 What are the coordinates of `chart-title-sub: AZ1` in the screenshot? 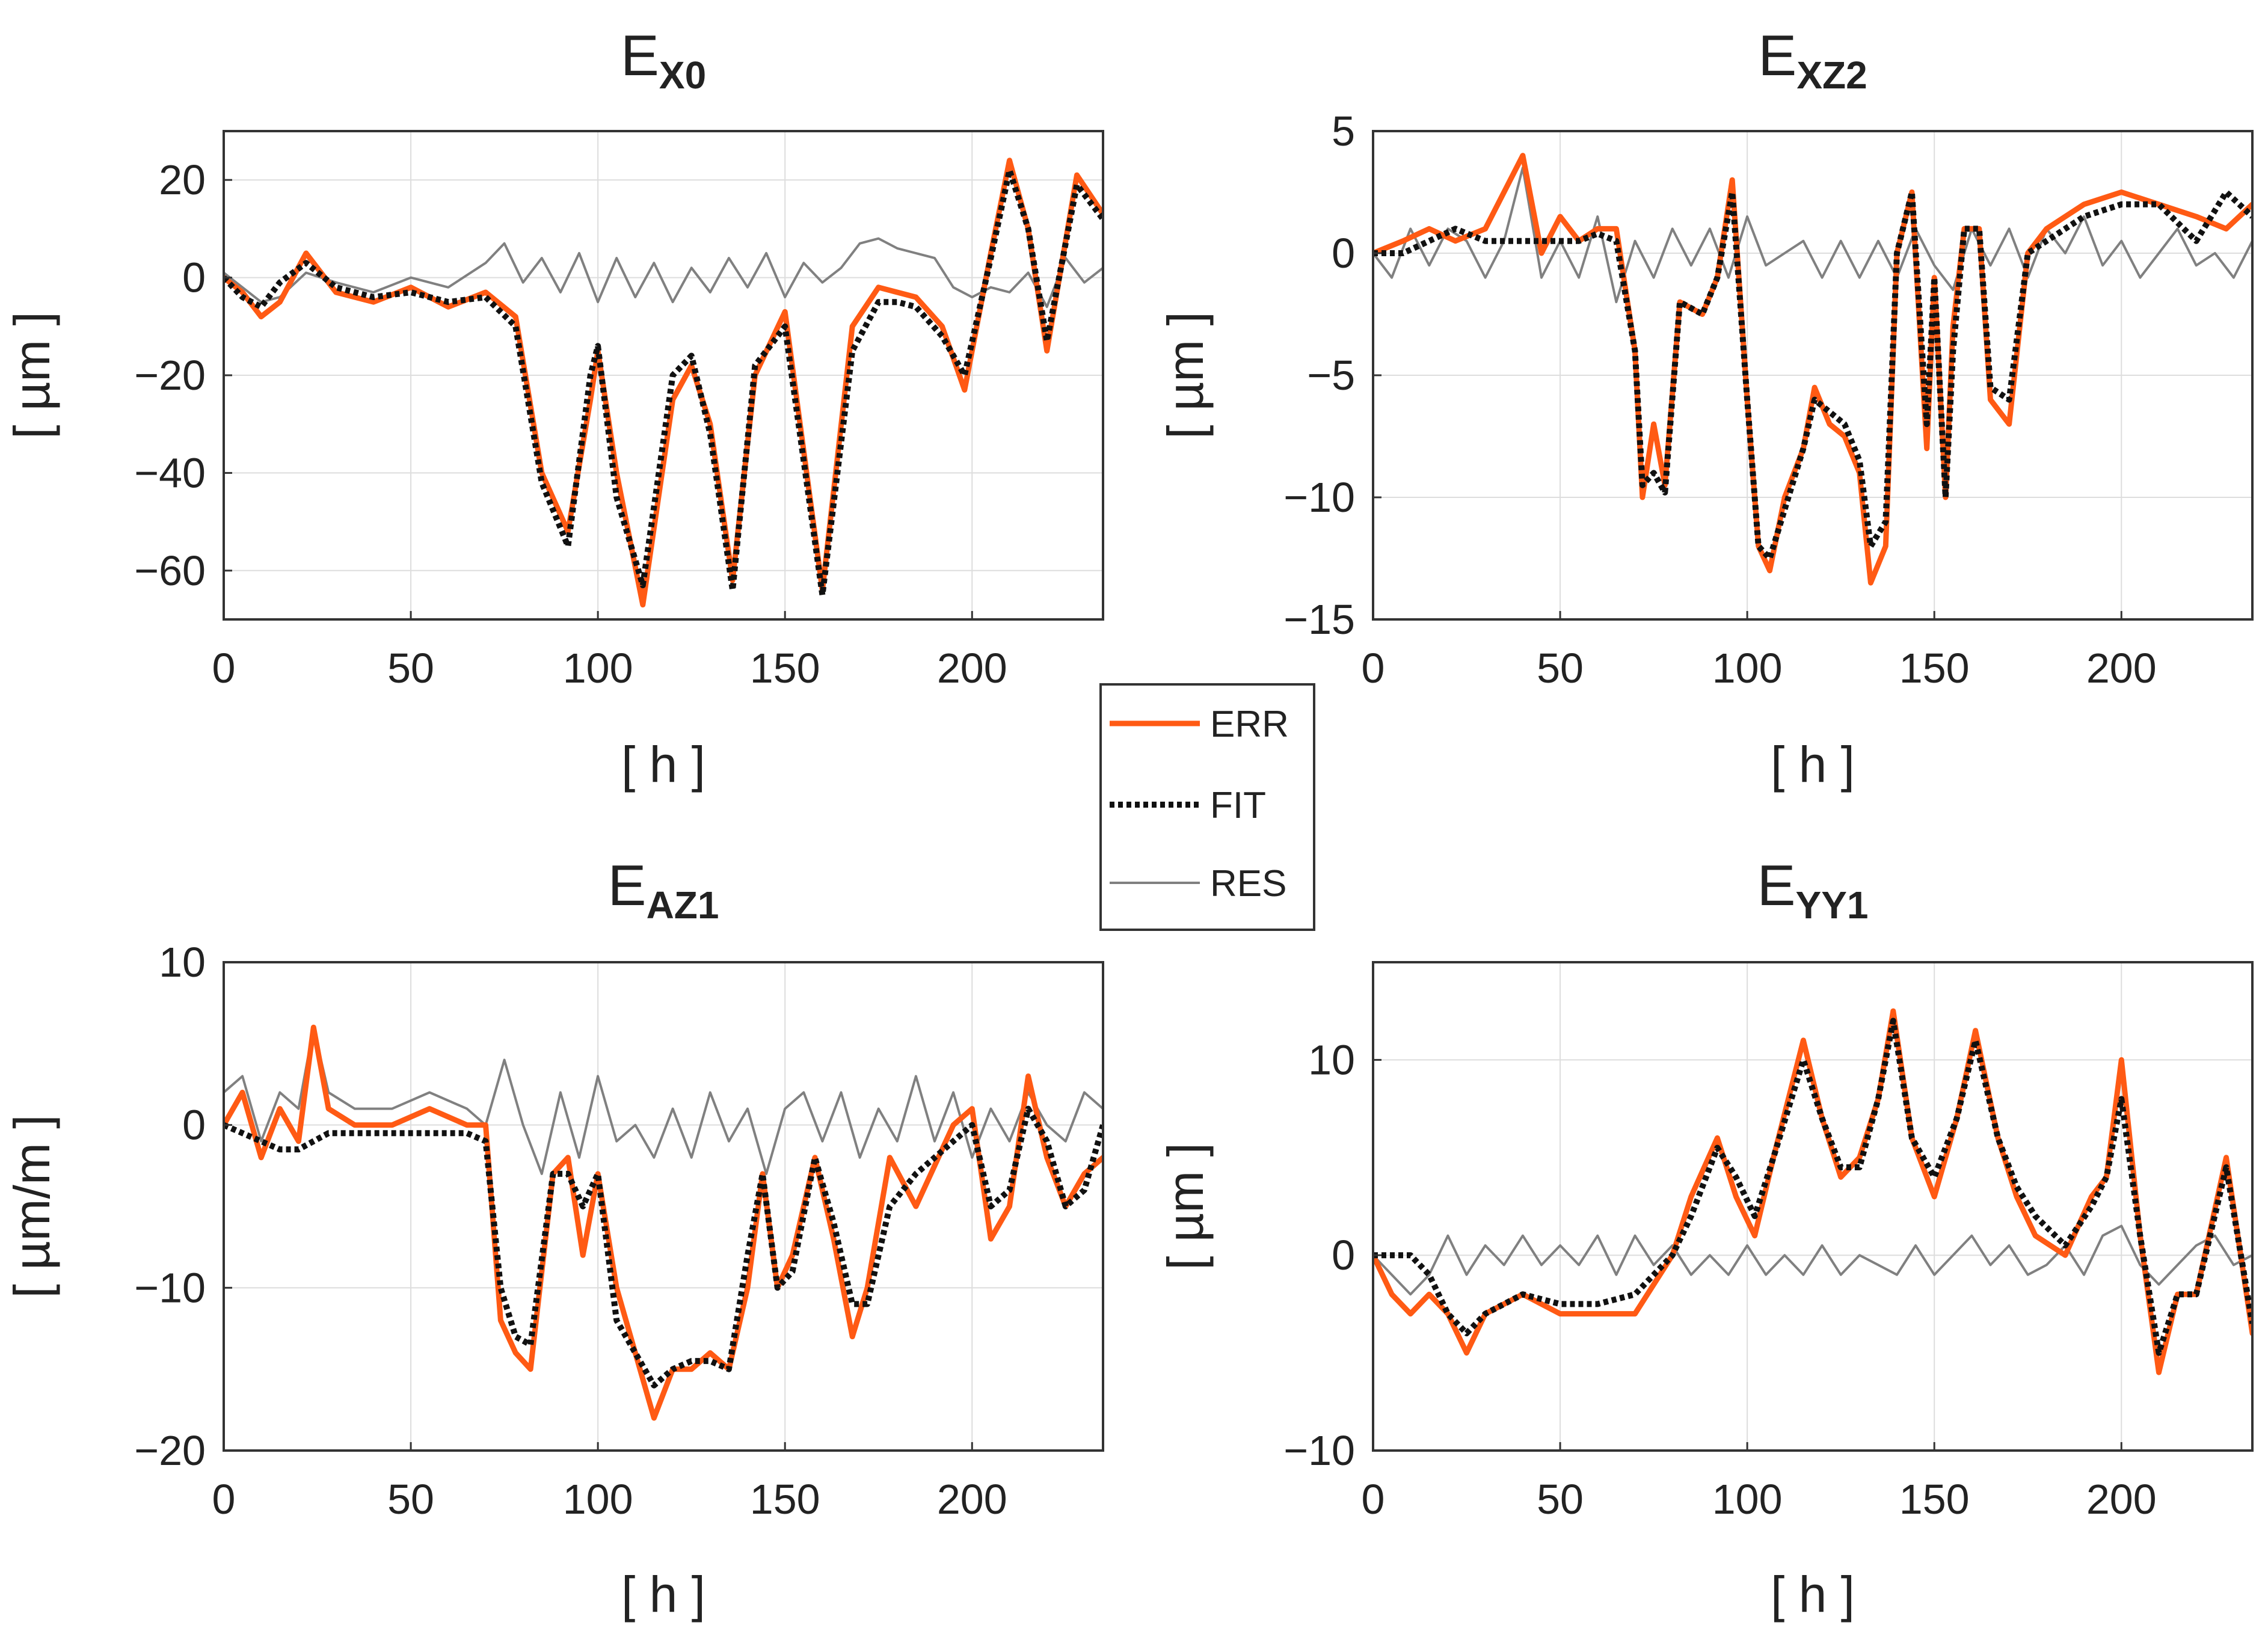 It's located at (683, 905).